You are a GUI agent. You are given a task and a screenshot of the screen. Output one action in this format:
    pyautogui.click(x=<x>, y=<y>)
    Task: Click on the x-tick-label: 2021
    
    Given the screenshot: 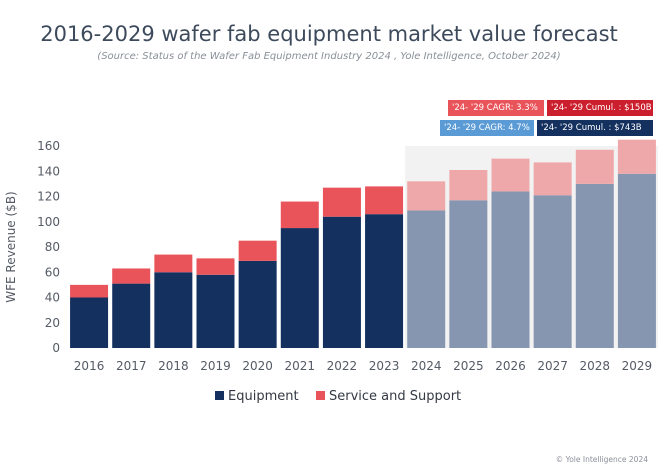 What is the action you would take?
    pyautogui.click(x=300, y=366)
    